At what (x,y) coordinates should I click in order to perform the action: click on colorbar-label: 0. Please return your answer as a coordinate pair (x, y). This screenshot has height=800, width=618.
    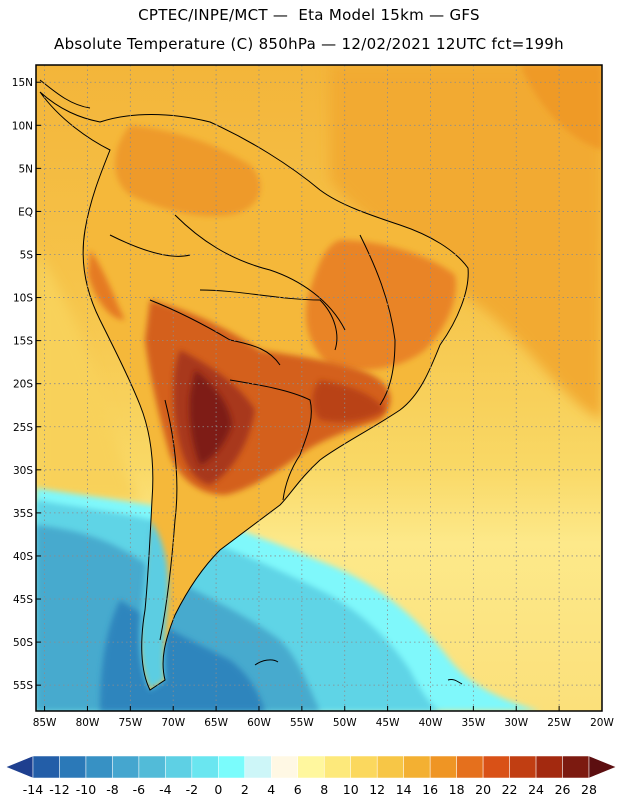
    Looking at the image, I should click on (218, 789).